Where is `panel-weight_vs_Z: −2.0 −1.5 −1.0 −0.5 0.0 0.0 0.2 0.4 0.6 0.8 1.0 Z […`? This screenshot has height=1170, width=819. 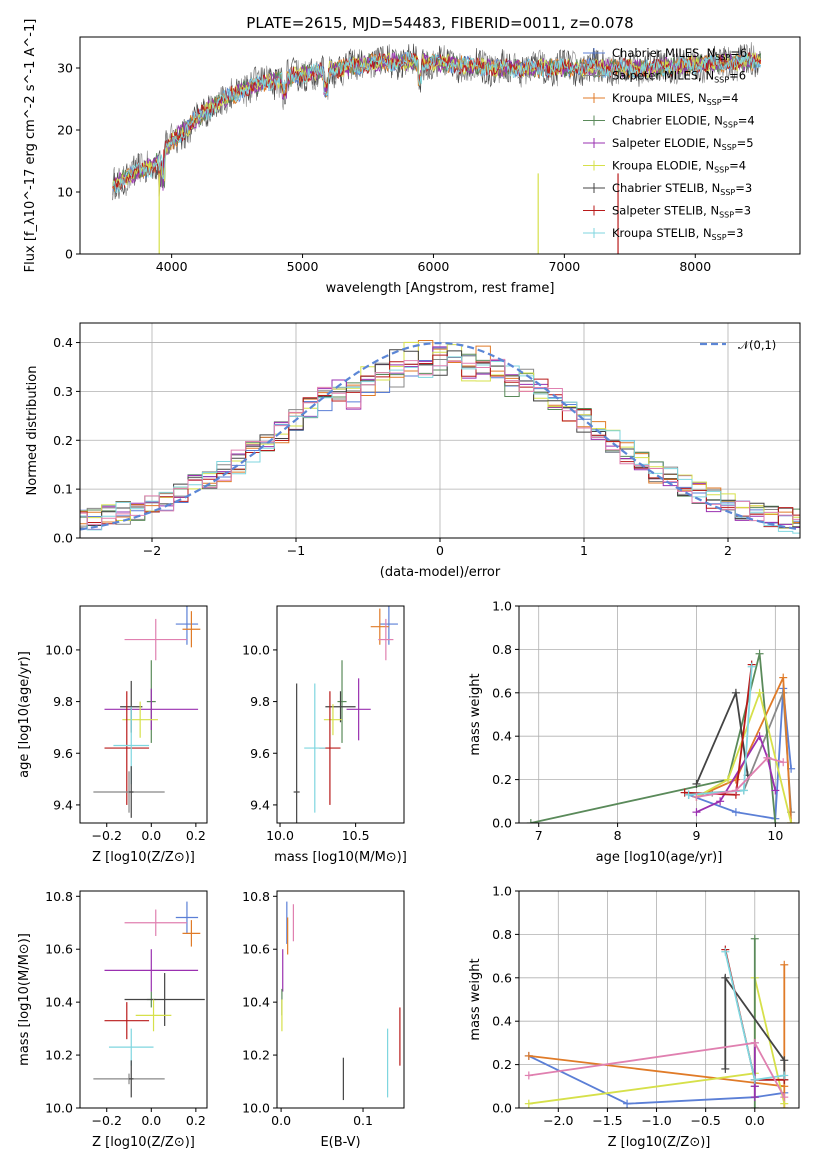 panel-weight_vs_Z: −2.0 −1.5 −1.0 −0.5 0.0 0.0 0.2 0.4 0.6 0.8 1.0 Z [… is located at coordinates (634, 1017).